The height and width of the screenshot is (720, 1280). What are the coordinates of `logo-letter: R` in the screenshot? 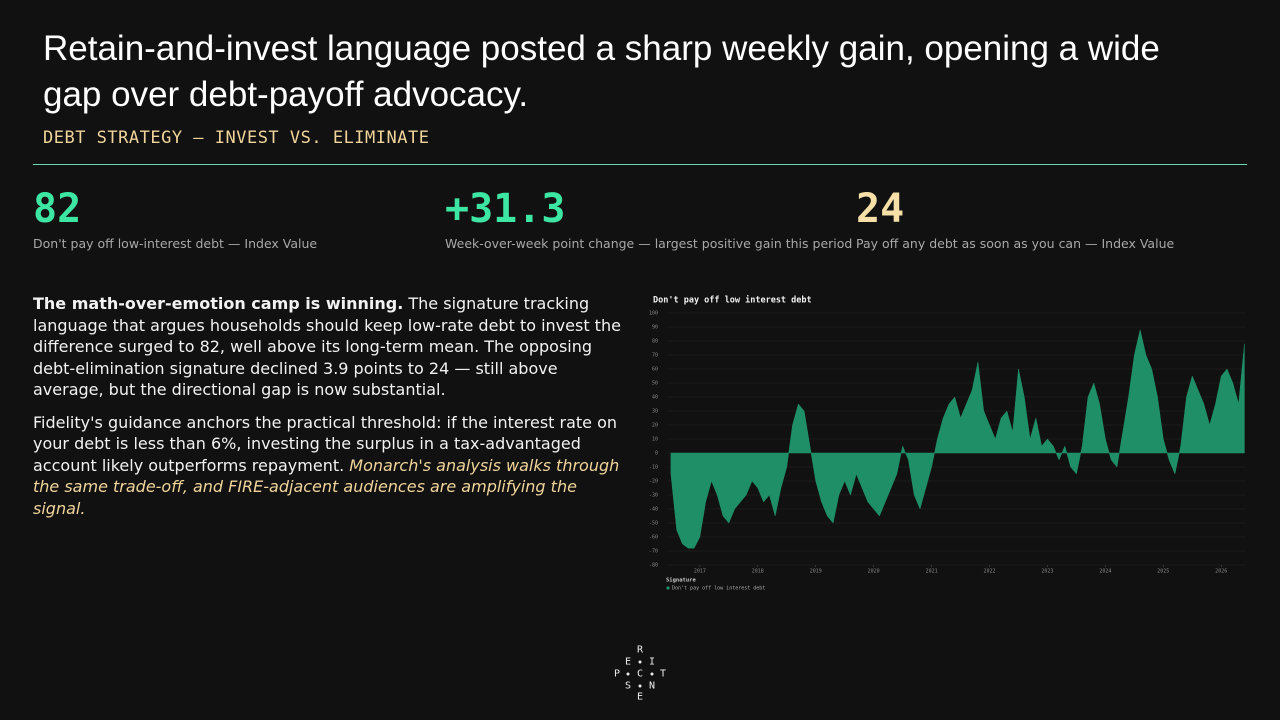 It's located at (640, 650).